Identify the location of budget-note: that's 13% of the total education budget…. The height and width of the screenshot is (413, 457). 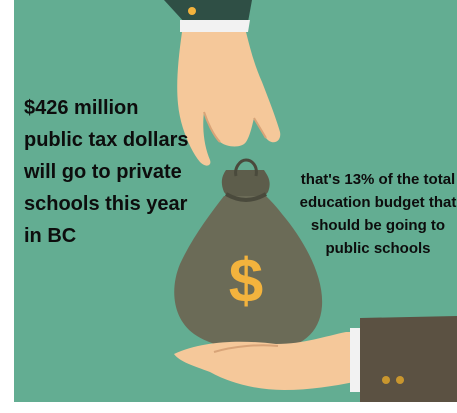
(378, 214).